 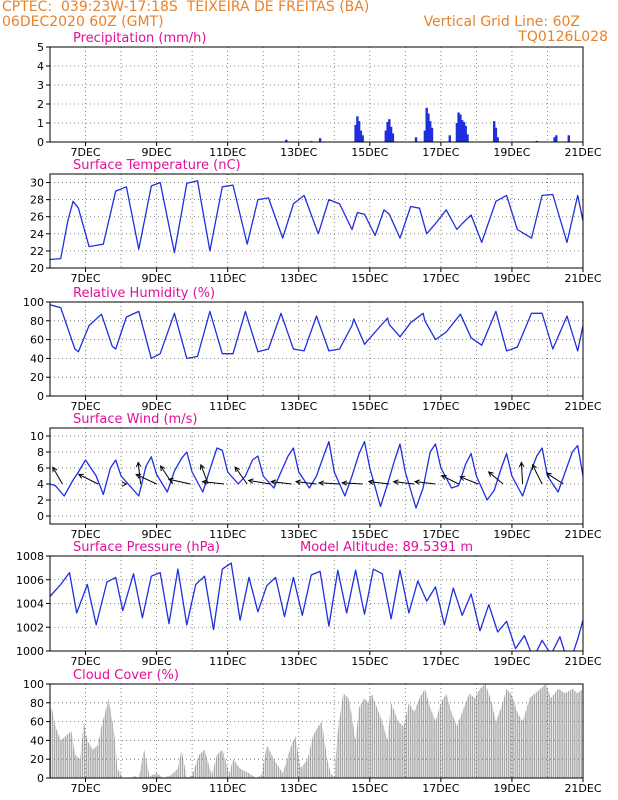 I want to click on y-tick-label: 5, so click(x=40, y=47).